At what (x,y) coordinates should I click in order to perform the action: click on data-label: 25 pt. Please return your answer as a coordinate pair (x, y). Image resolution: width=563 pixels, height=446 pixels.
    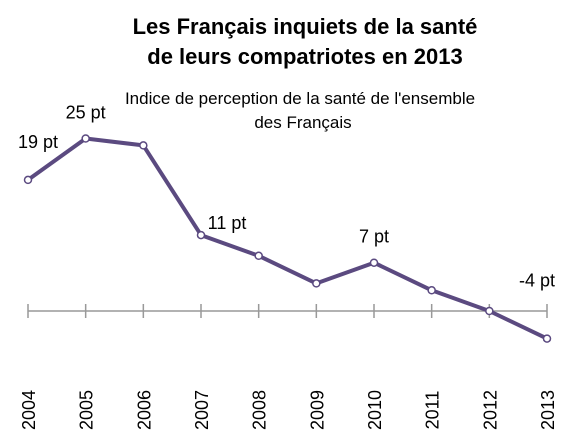
    Looking at the image, I should click on (86, 113).